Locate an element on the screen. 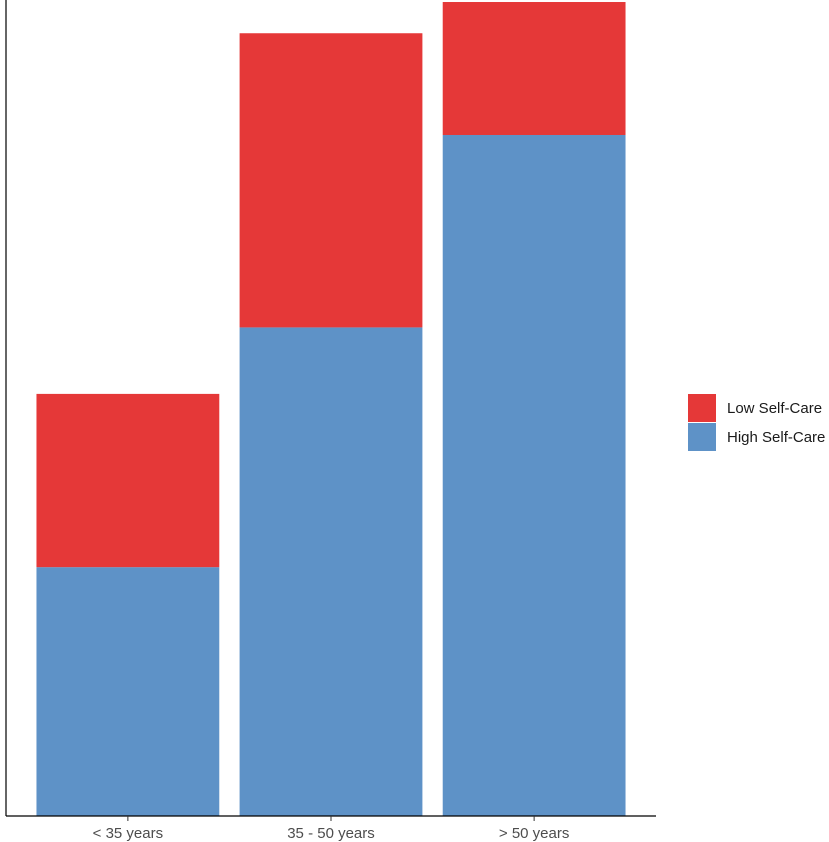  x-axis-ticks: < 35 years 35 - 50 years > 50 years is located at coordinates (331, 829).